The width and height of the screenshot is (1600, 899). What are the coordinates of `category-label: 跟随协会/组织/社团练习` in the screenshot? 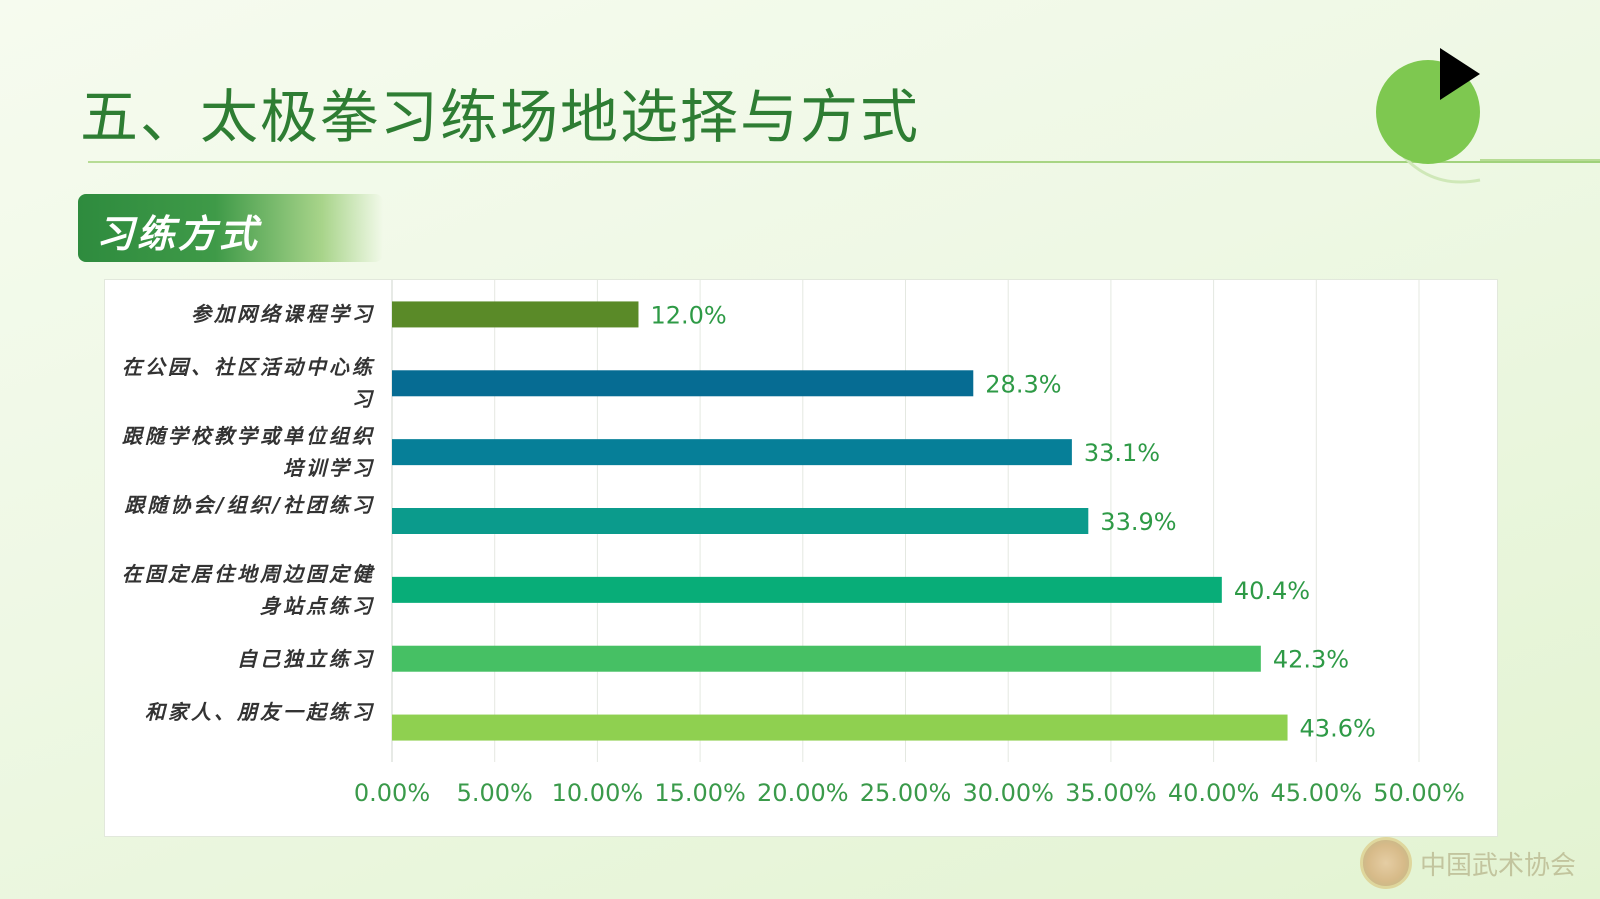 It's located at (249, 505).